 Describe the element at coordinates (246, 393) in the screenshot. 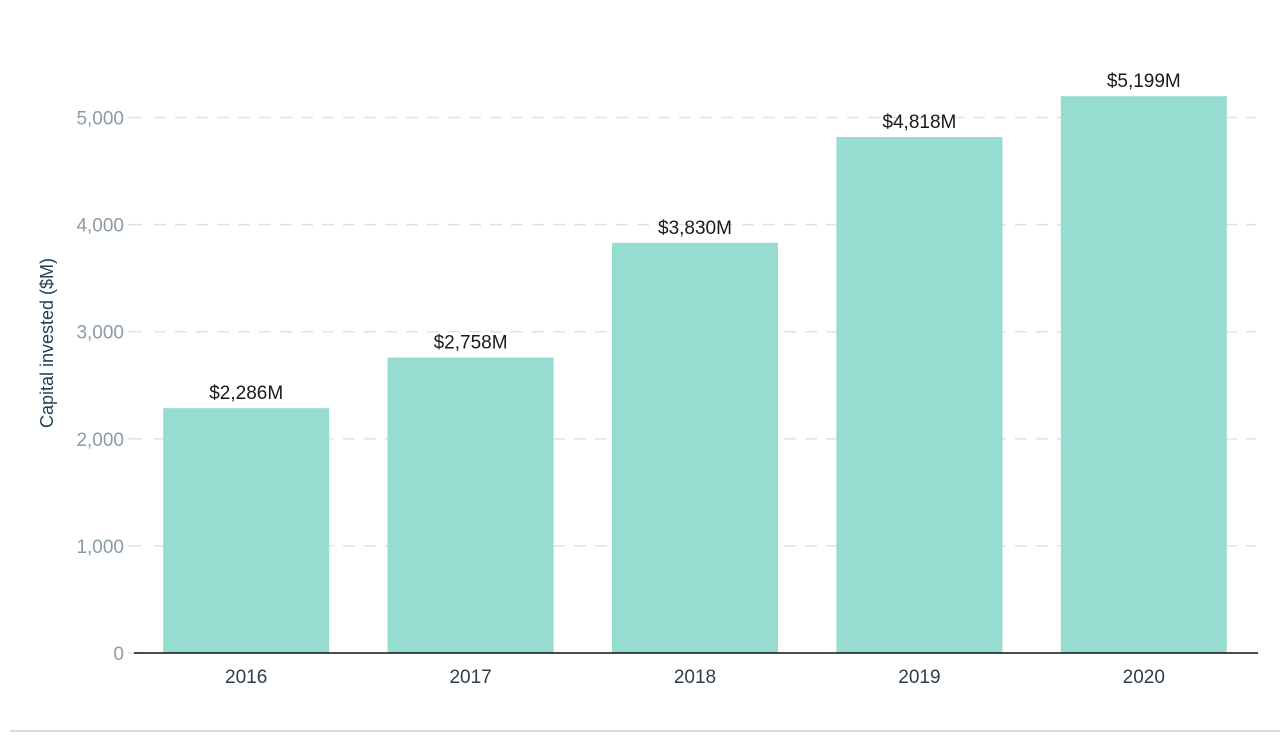

I see `bar-data-label: $2,286M` at that location.